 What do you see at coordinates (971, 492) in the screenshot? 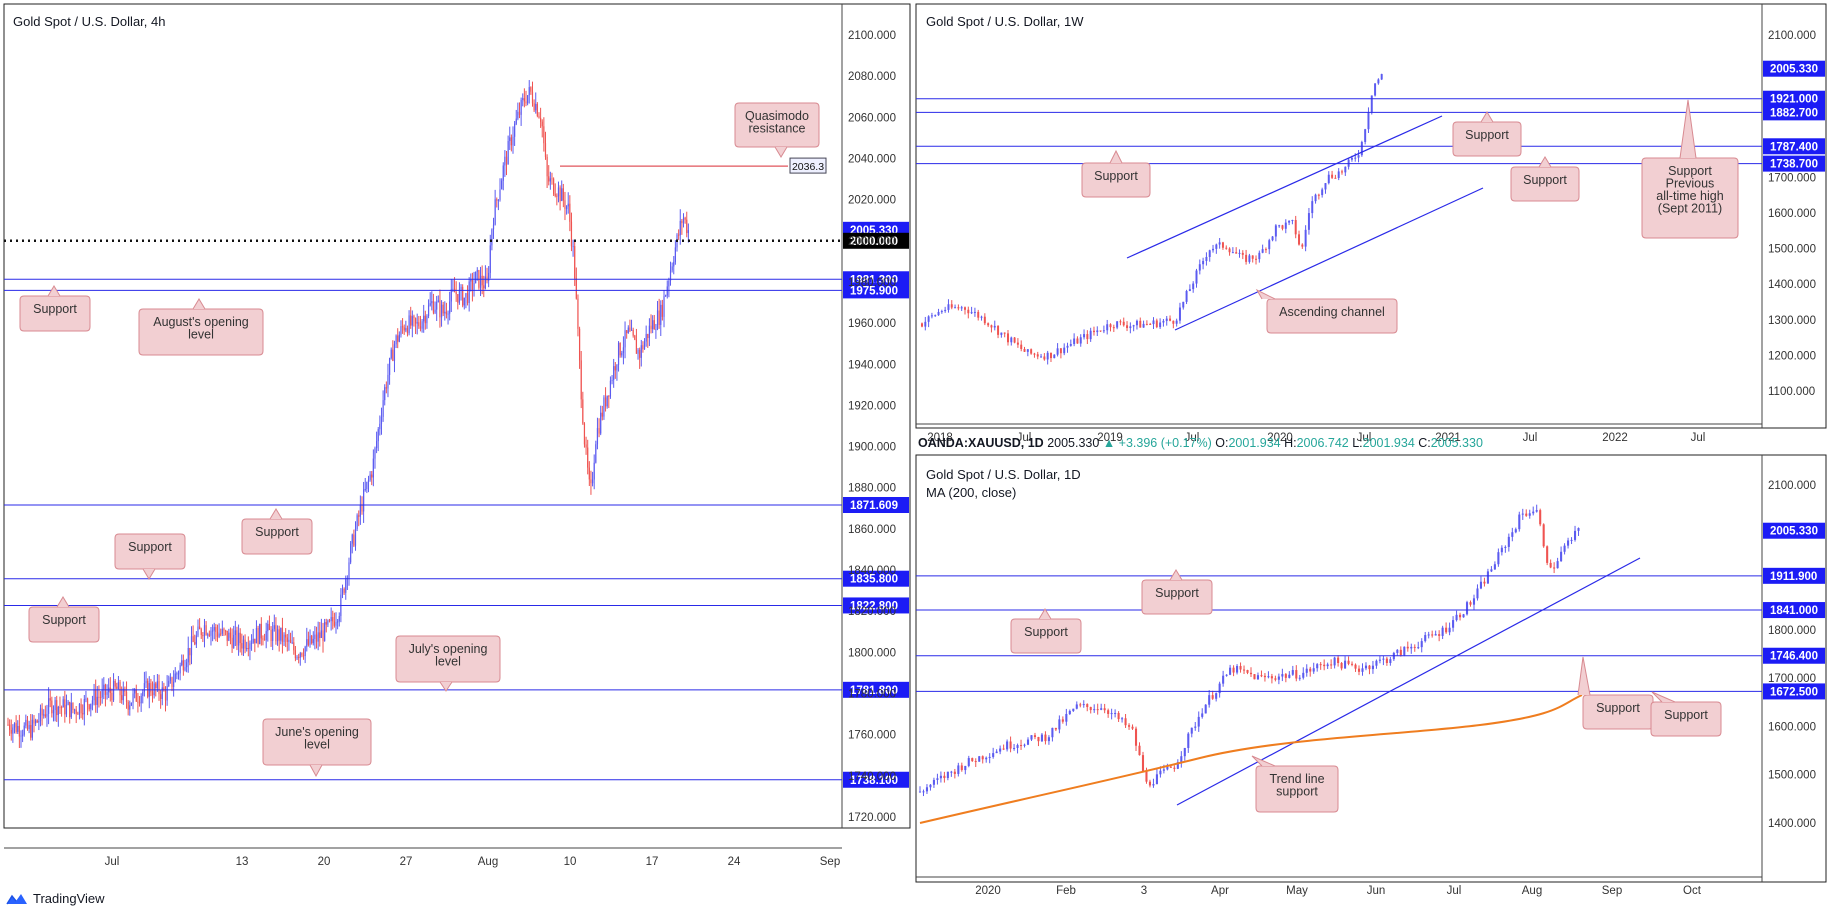
I see `ma-indicator-label: MA (200, close)` at bounding box center [971, 492].